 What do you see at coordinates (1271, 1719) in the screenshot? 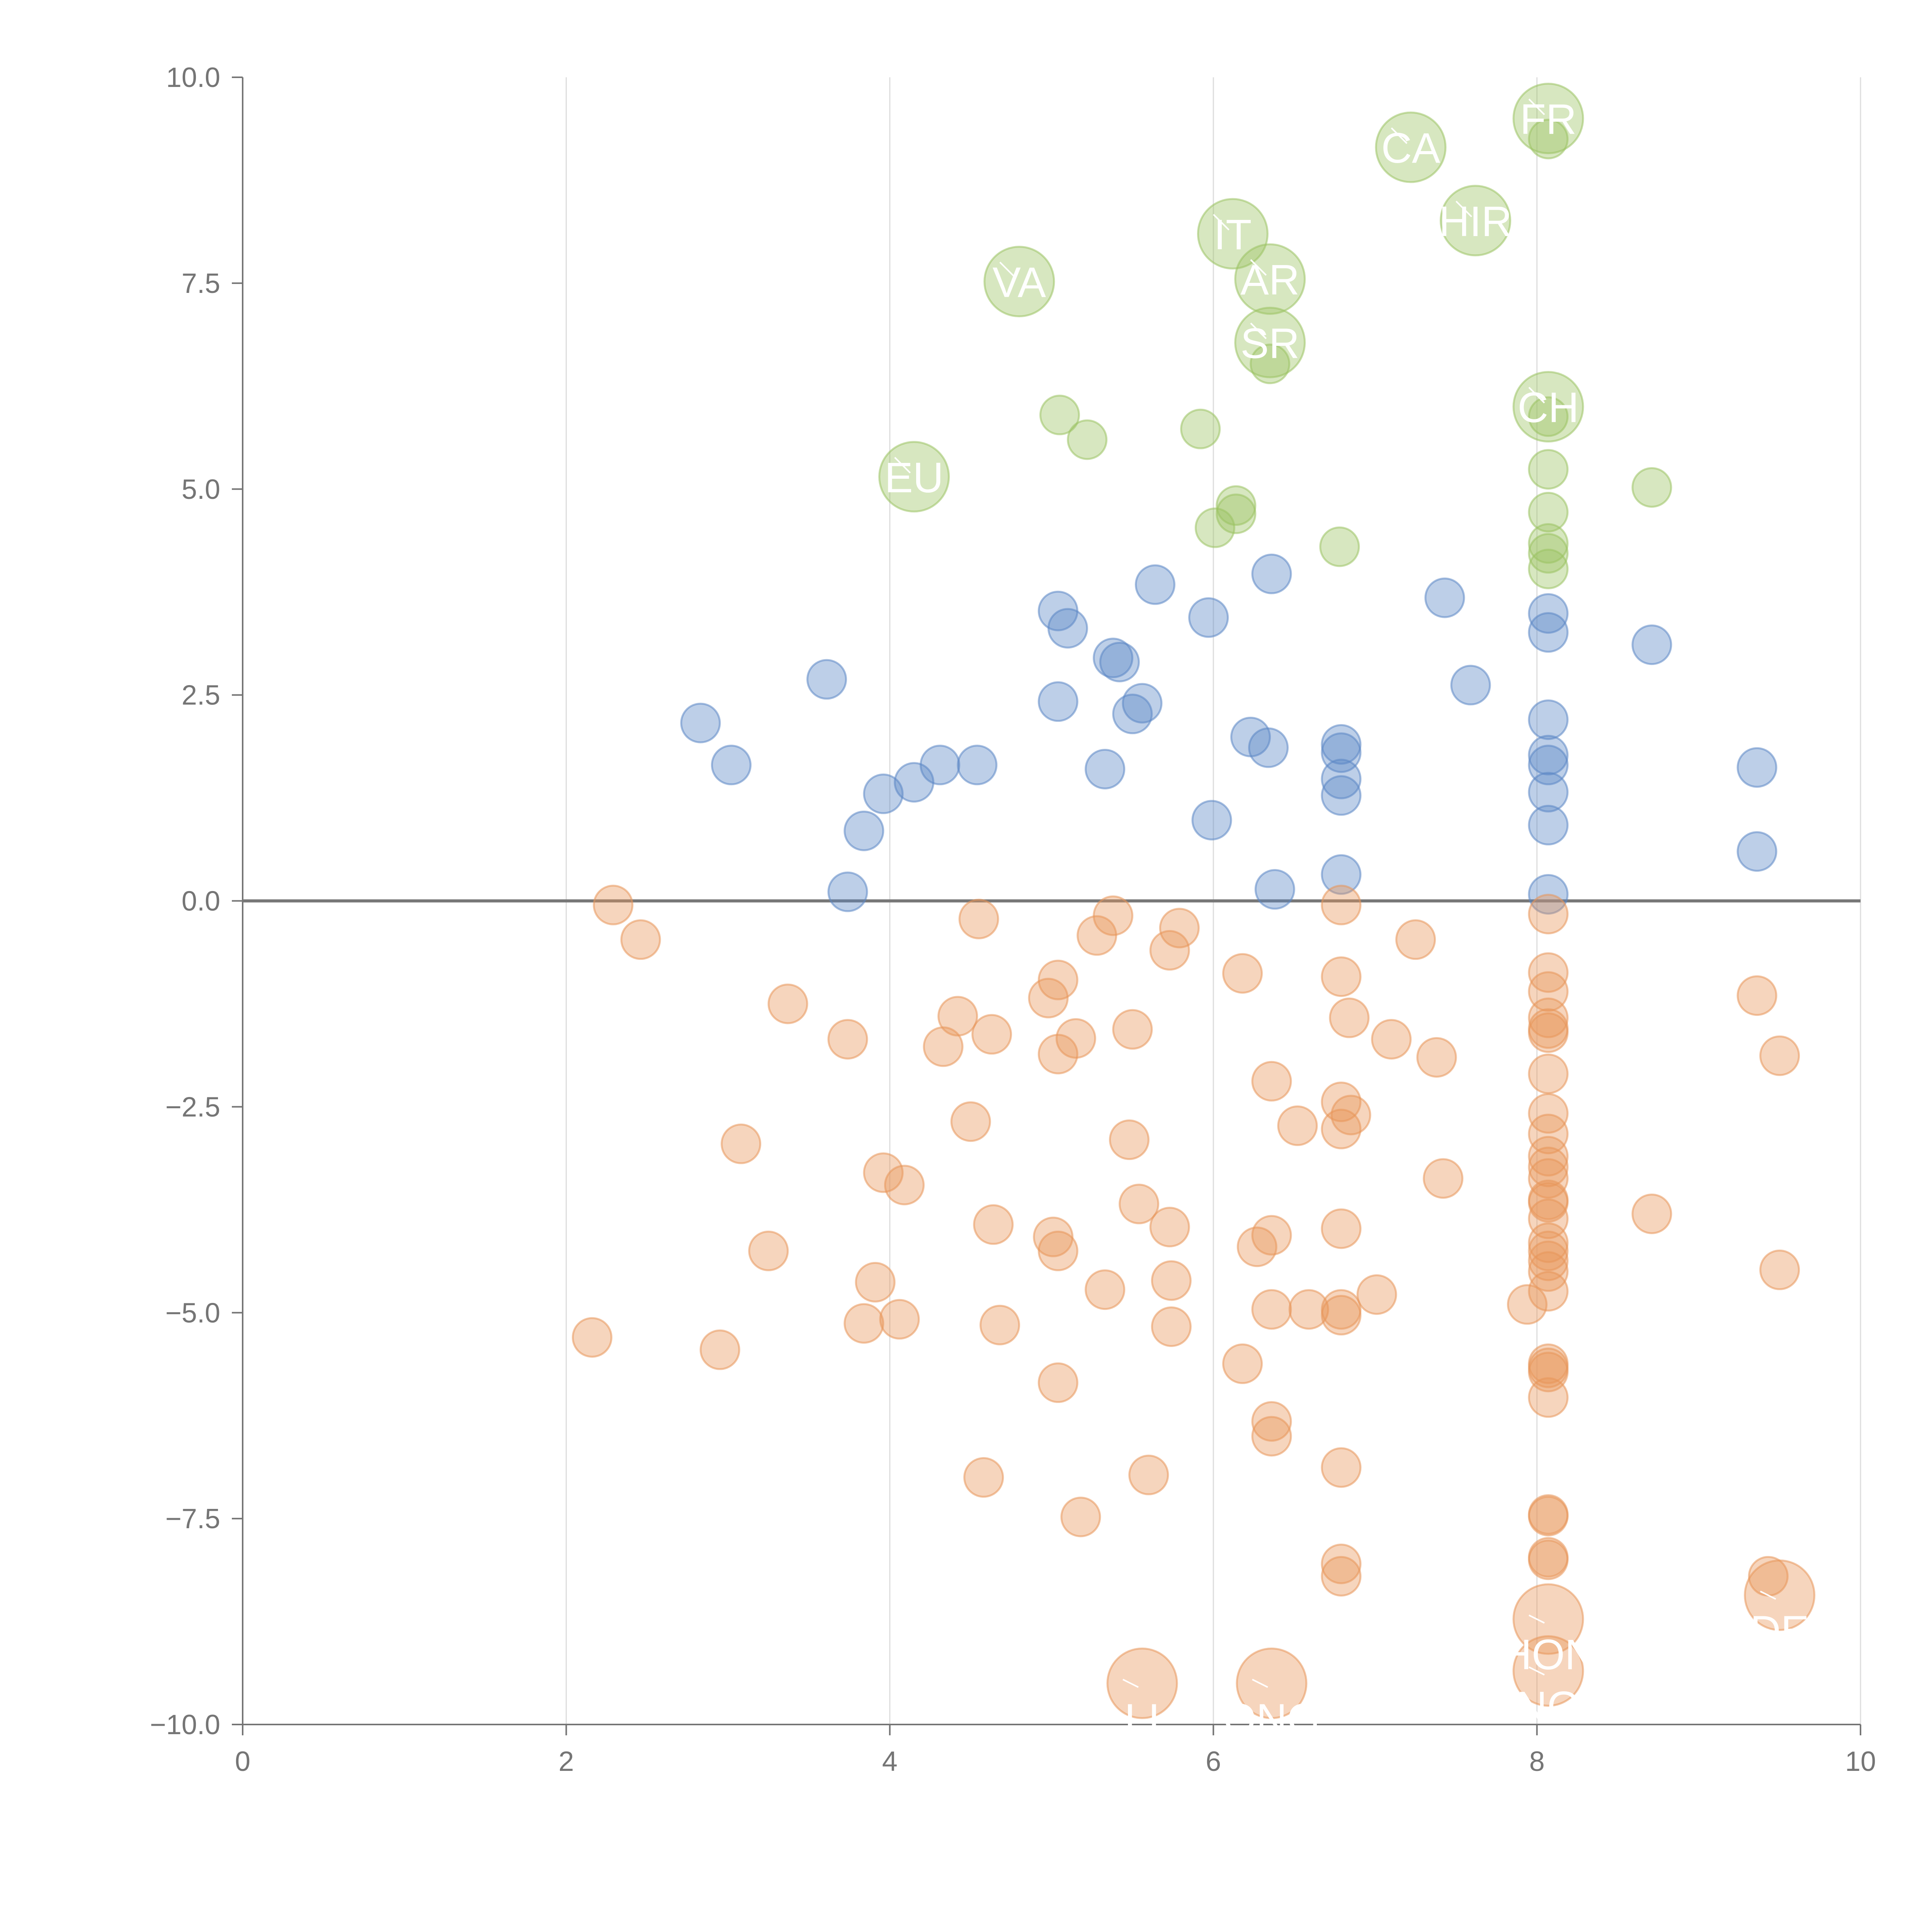
I see `point-label: ONG` at bounding box center [1271, 1719].